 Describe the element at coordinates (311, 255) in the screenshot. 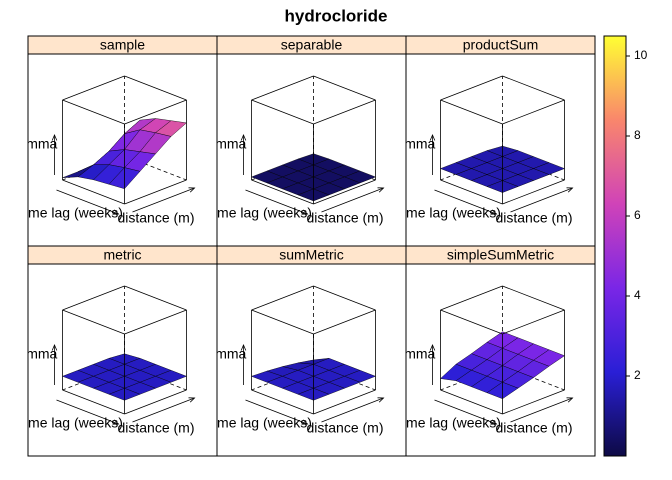

I see `panel-title: sumMetric` at that location.